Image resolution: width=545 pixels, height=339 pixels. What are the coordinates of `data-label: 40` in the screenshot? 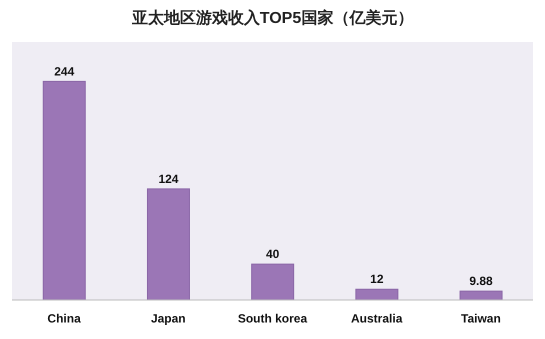 It's located at (273, 254).